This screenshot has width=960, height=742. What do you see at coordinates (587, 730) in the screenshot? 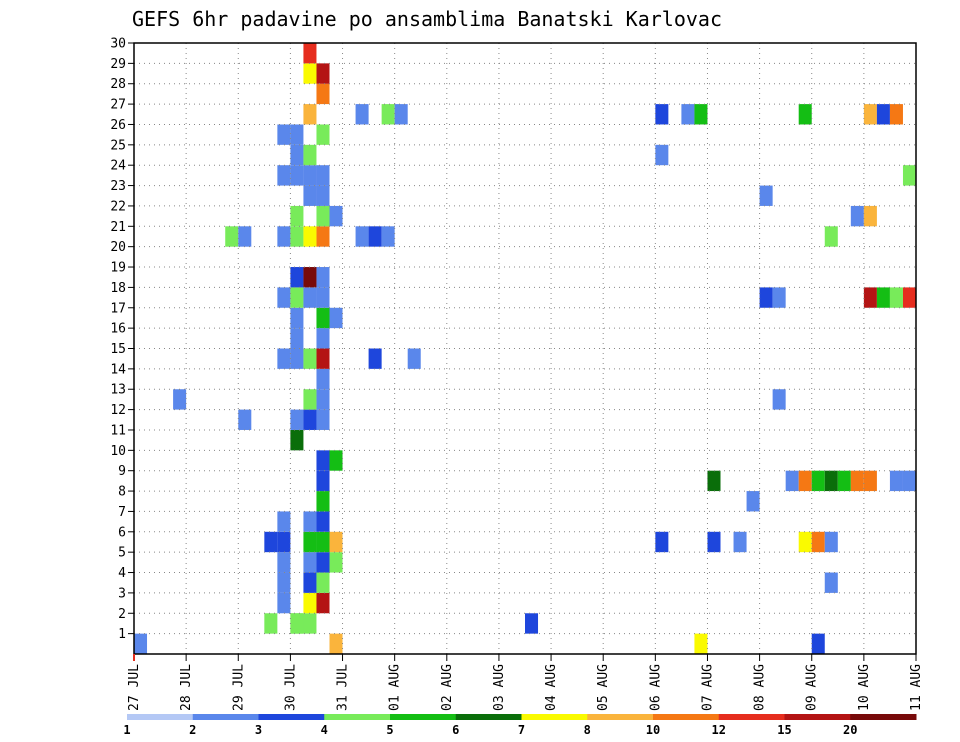
I see `legend-label: 8` at bounding box center [587, 730].